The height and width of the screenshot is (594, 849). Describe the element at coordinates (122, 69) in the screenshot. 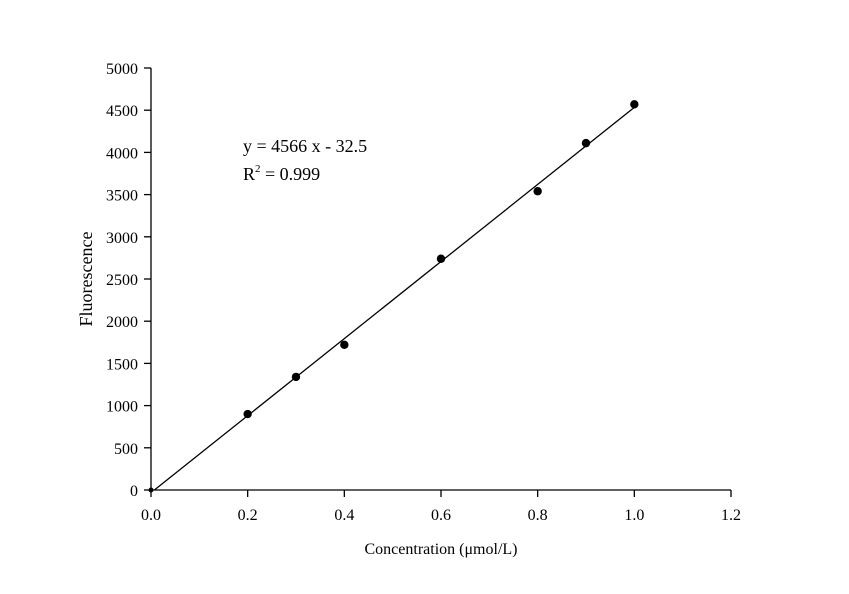

I see `y-tick-label: 5000` at that location.